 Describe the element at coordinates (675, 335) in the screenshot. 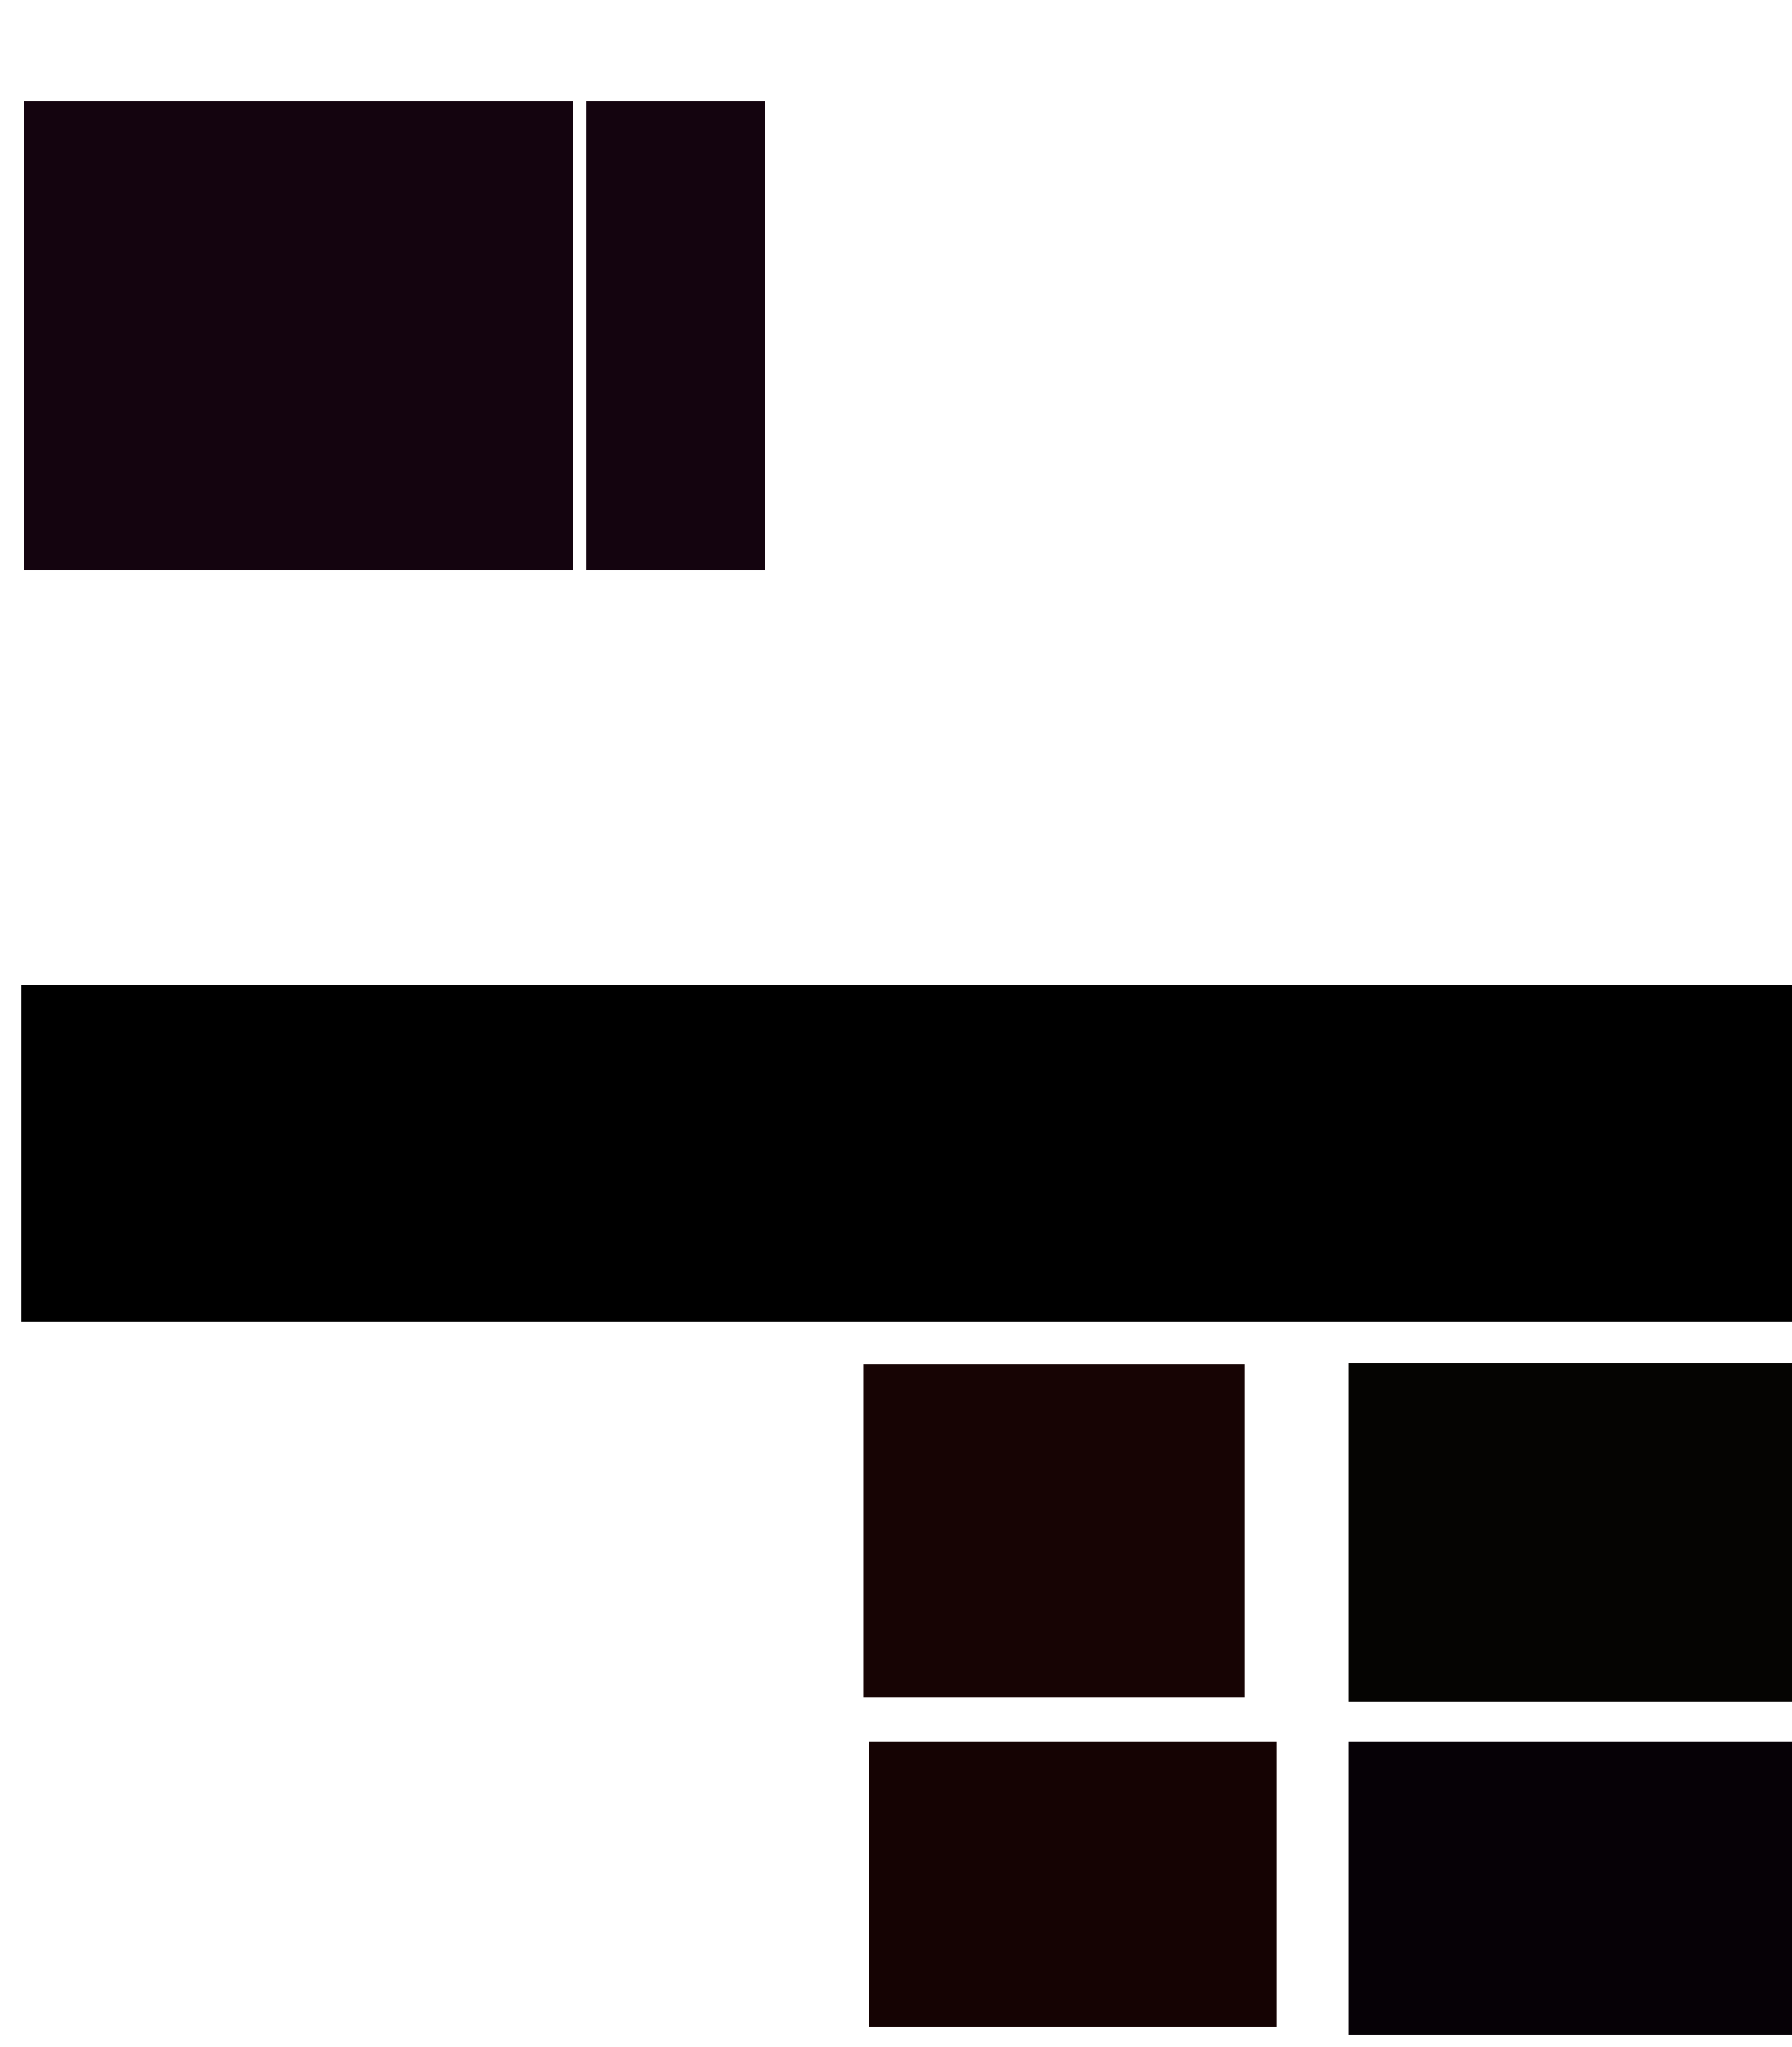

I see `panel-a-layers-image` at that location.